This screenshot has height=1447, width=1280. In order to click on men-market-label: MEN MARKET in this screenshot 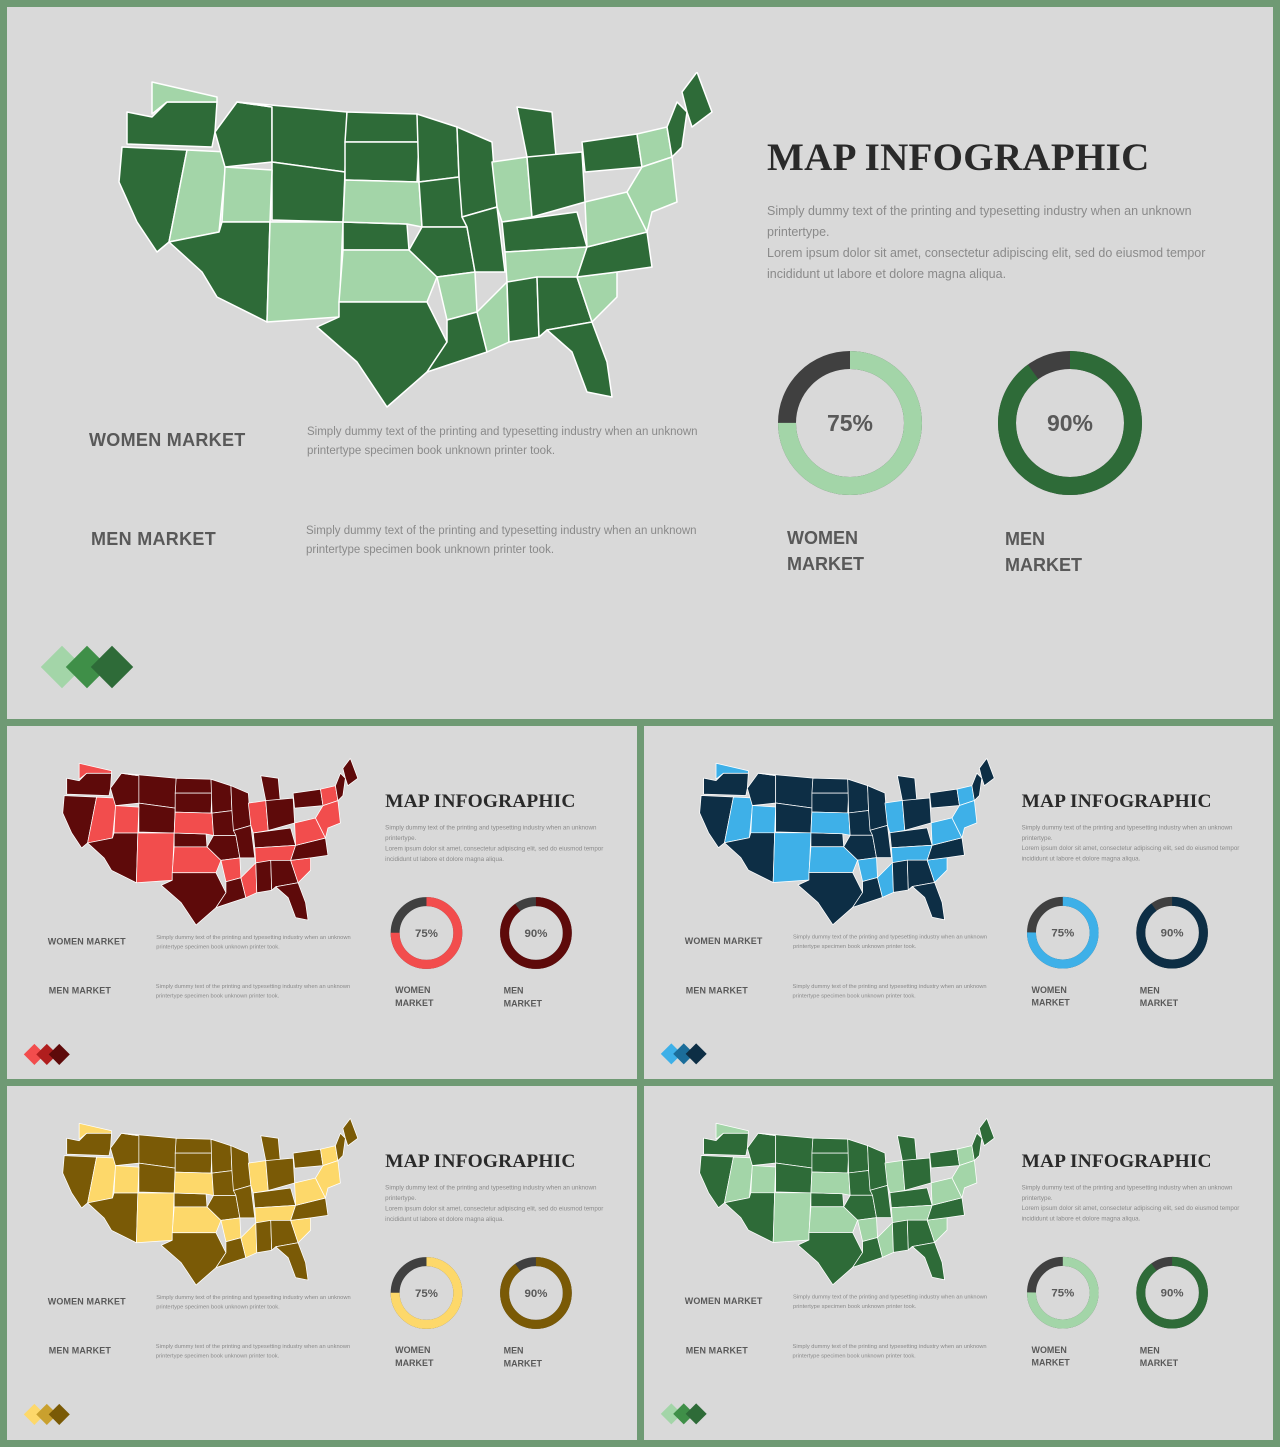, I will do `click(153, 539)`.